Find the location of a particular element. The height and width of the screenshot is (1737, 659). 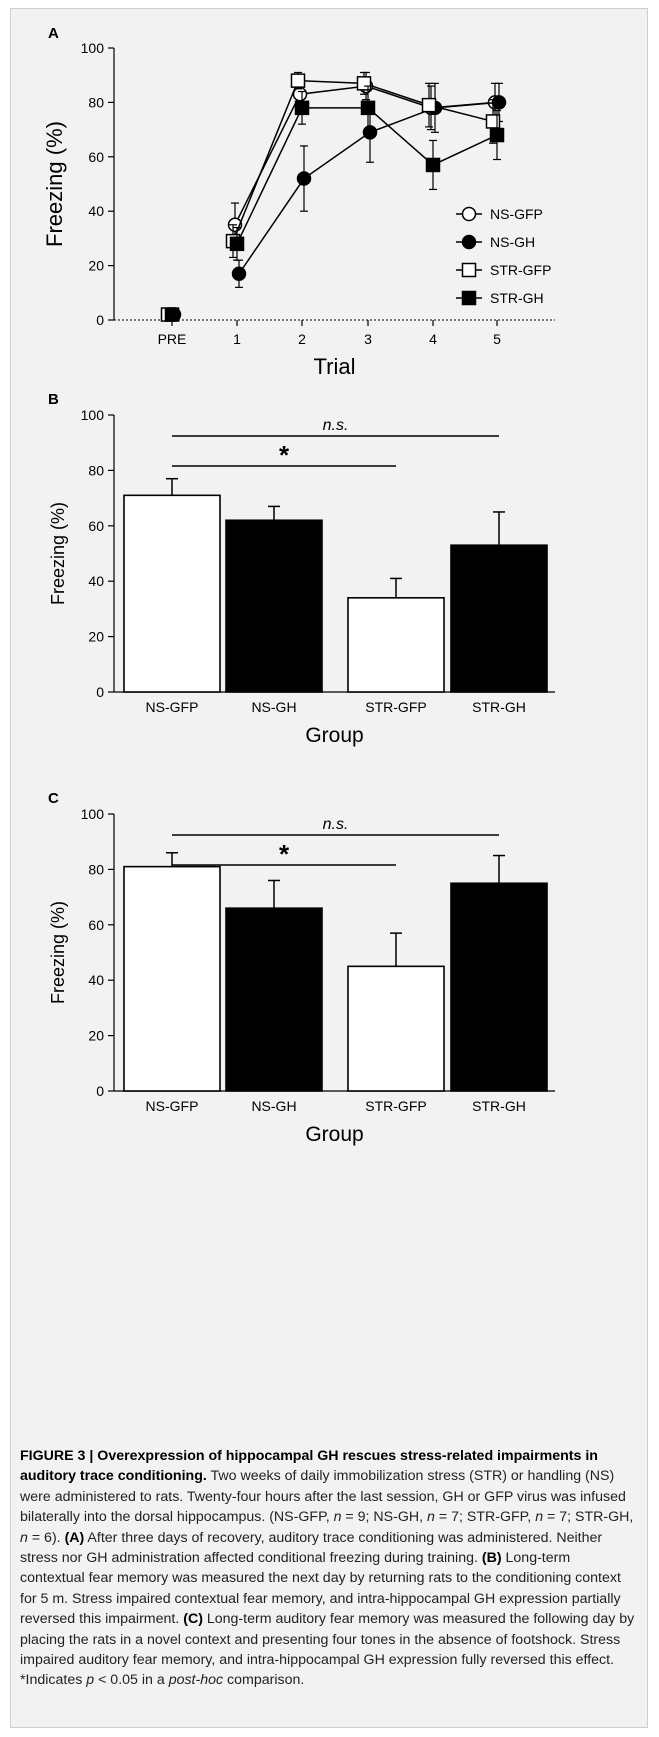

panel-b-y-tick-label: 100 is located at coordinates (93, 415).